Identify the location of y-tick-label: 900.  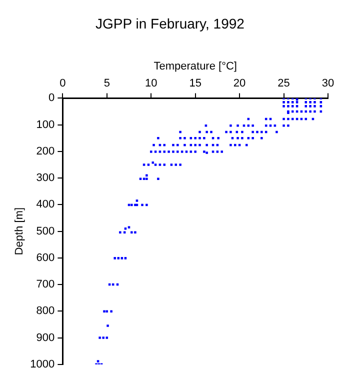
(45, 338).